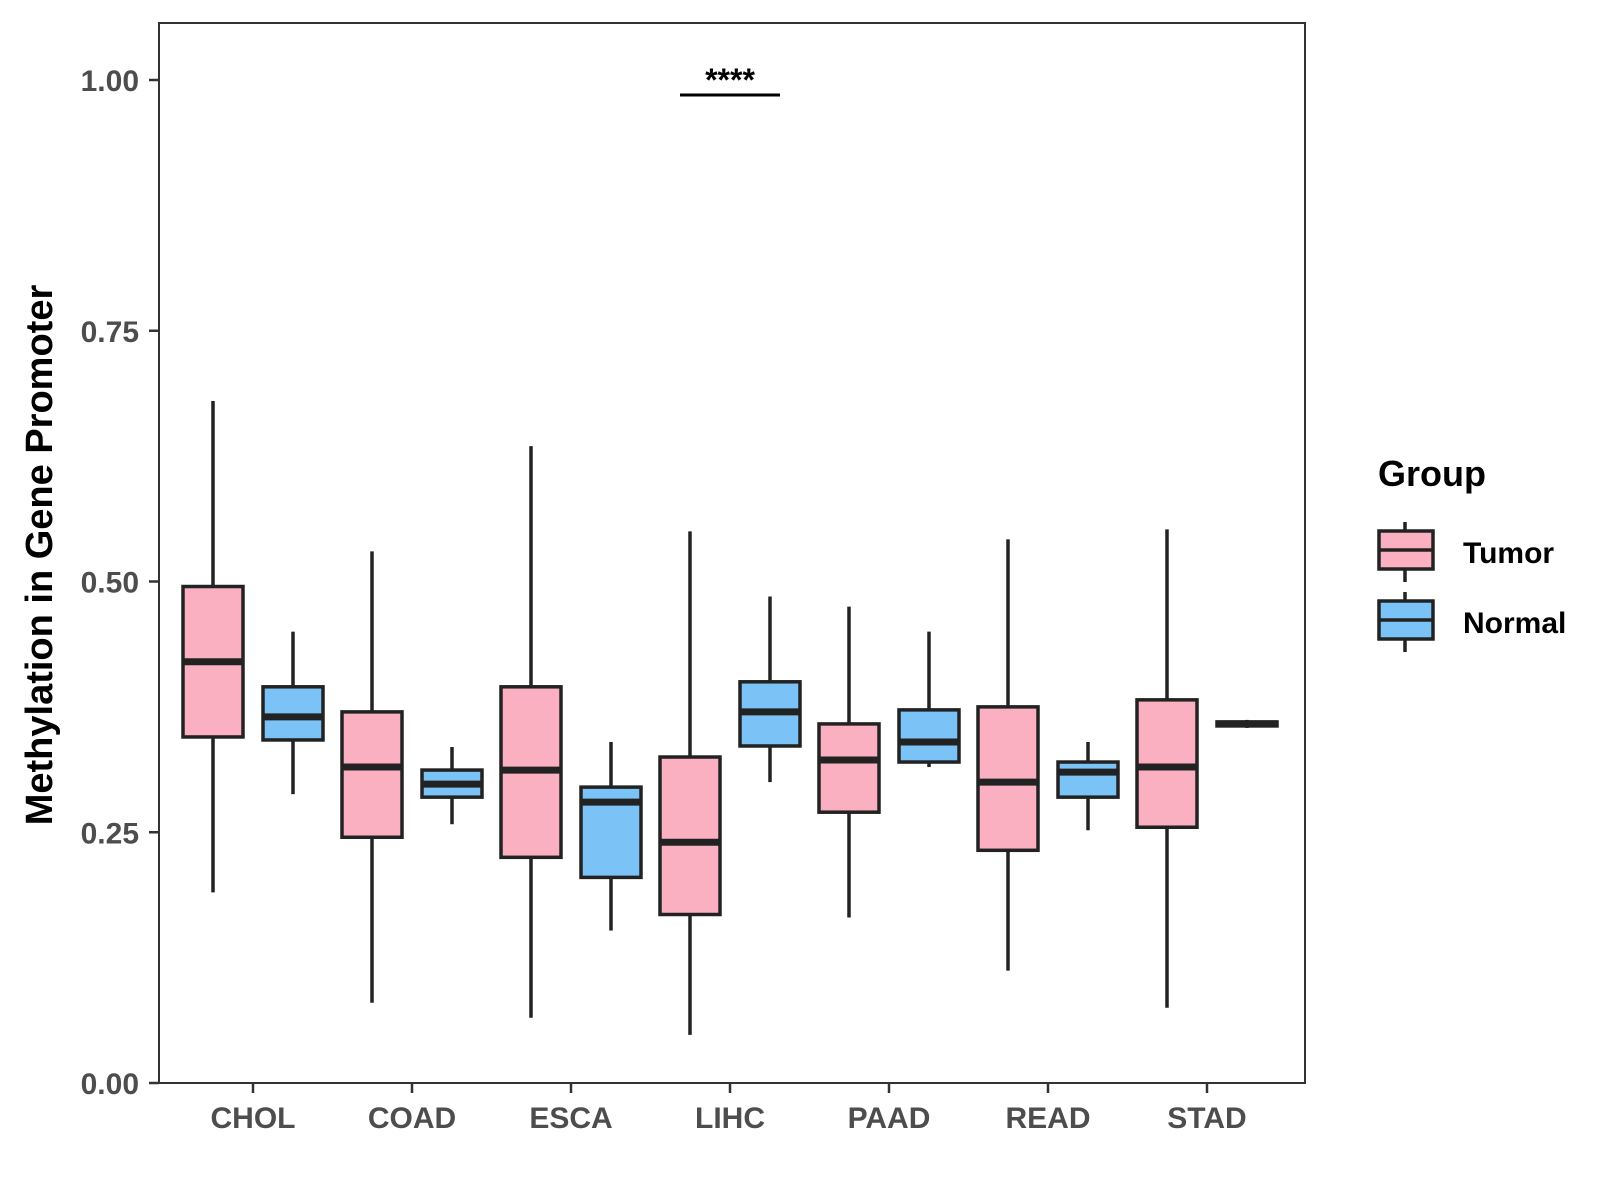 The width and height of the screenshot is (1600, 1200). Describe the element at coordinates (253, 1118) in the screenshot. I see `x-tick-label-chol: CHOL` at that location.